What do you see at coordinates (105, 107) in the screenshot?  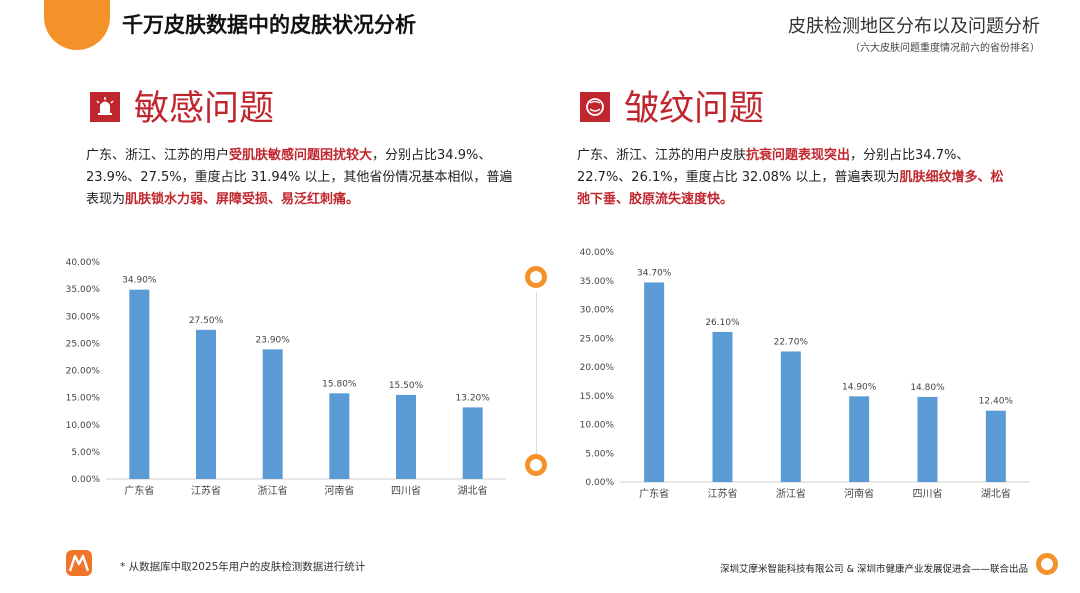 I see `alarm-icon` at bounding box center [105, 107].